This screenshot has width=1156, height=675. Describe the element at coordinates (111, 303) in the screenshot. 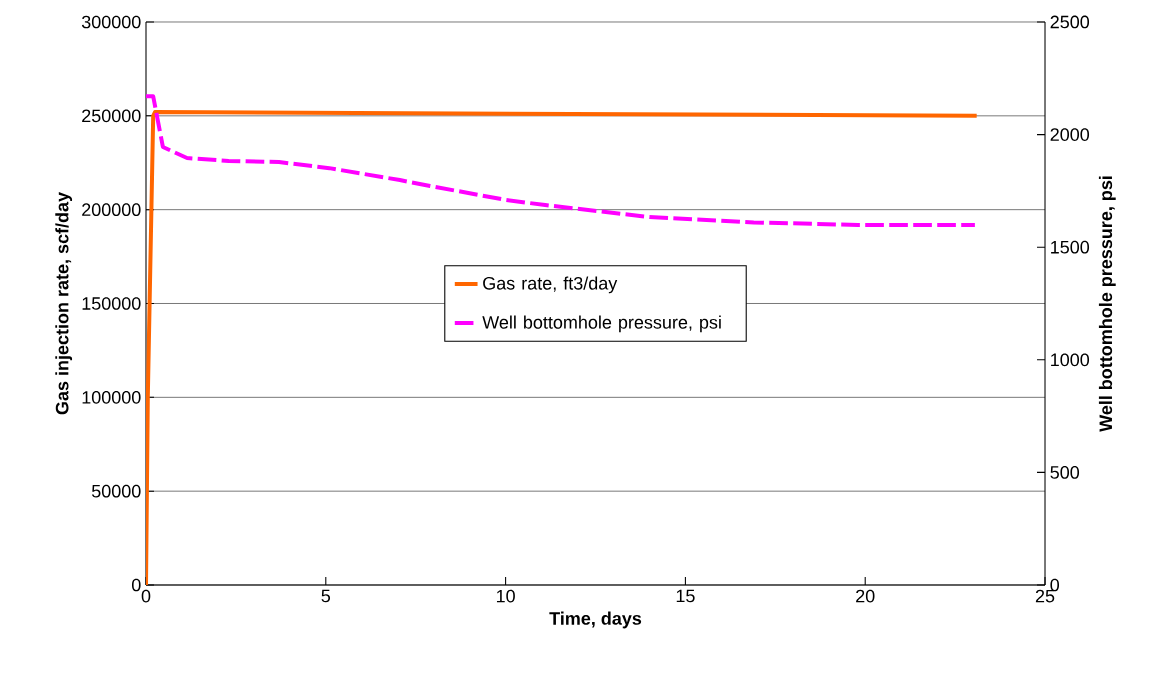

I see `y-tick-label: 150000` at that location.